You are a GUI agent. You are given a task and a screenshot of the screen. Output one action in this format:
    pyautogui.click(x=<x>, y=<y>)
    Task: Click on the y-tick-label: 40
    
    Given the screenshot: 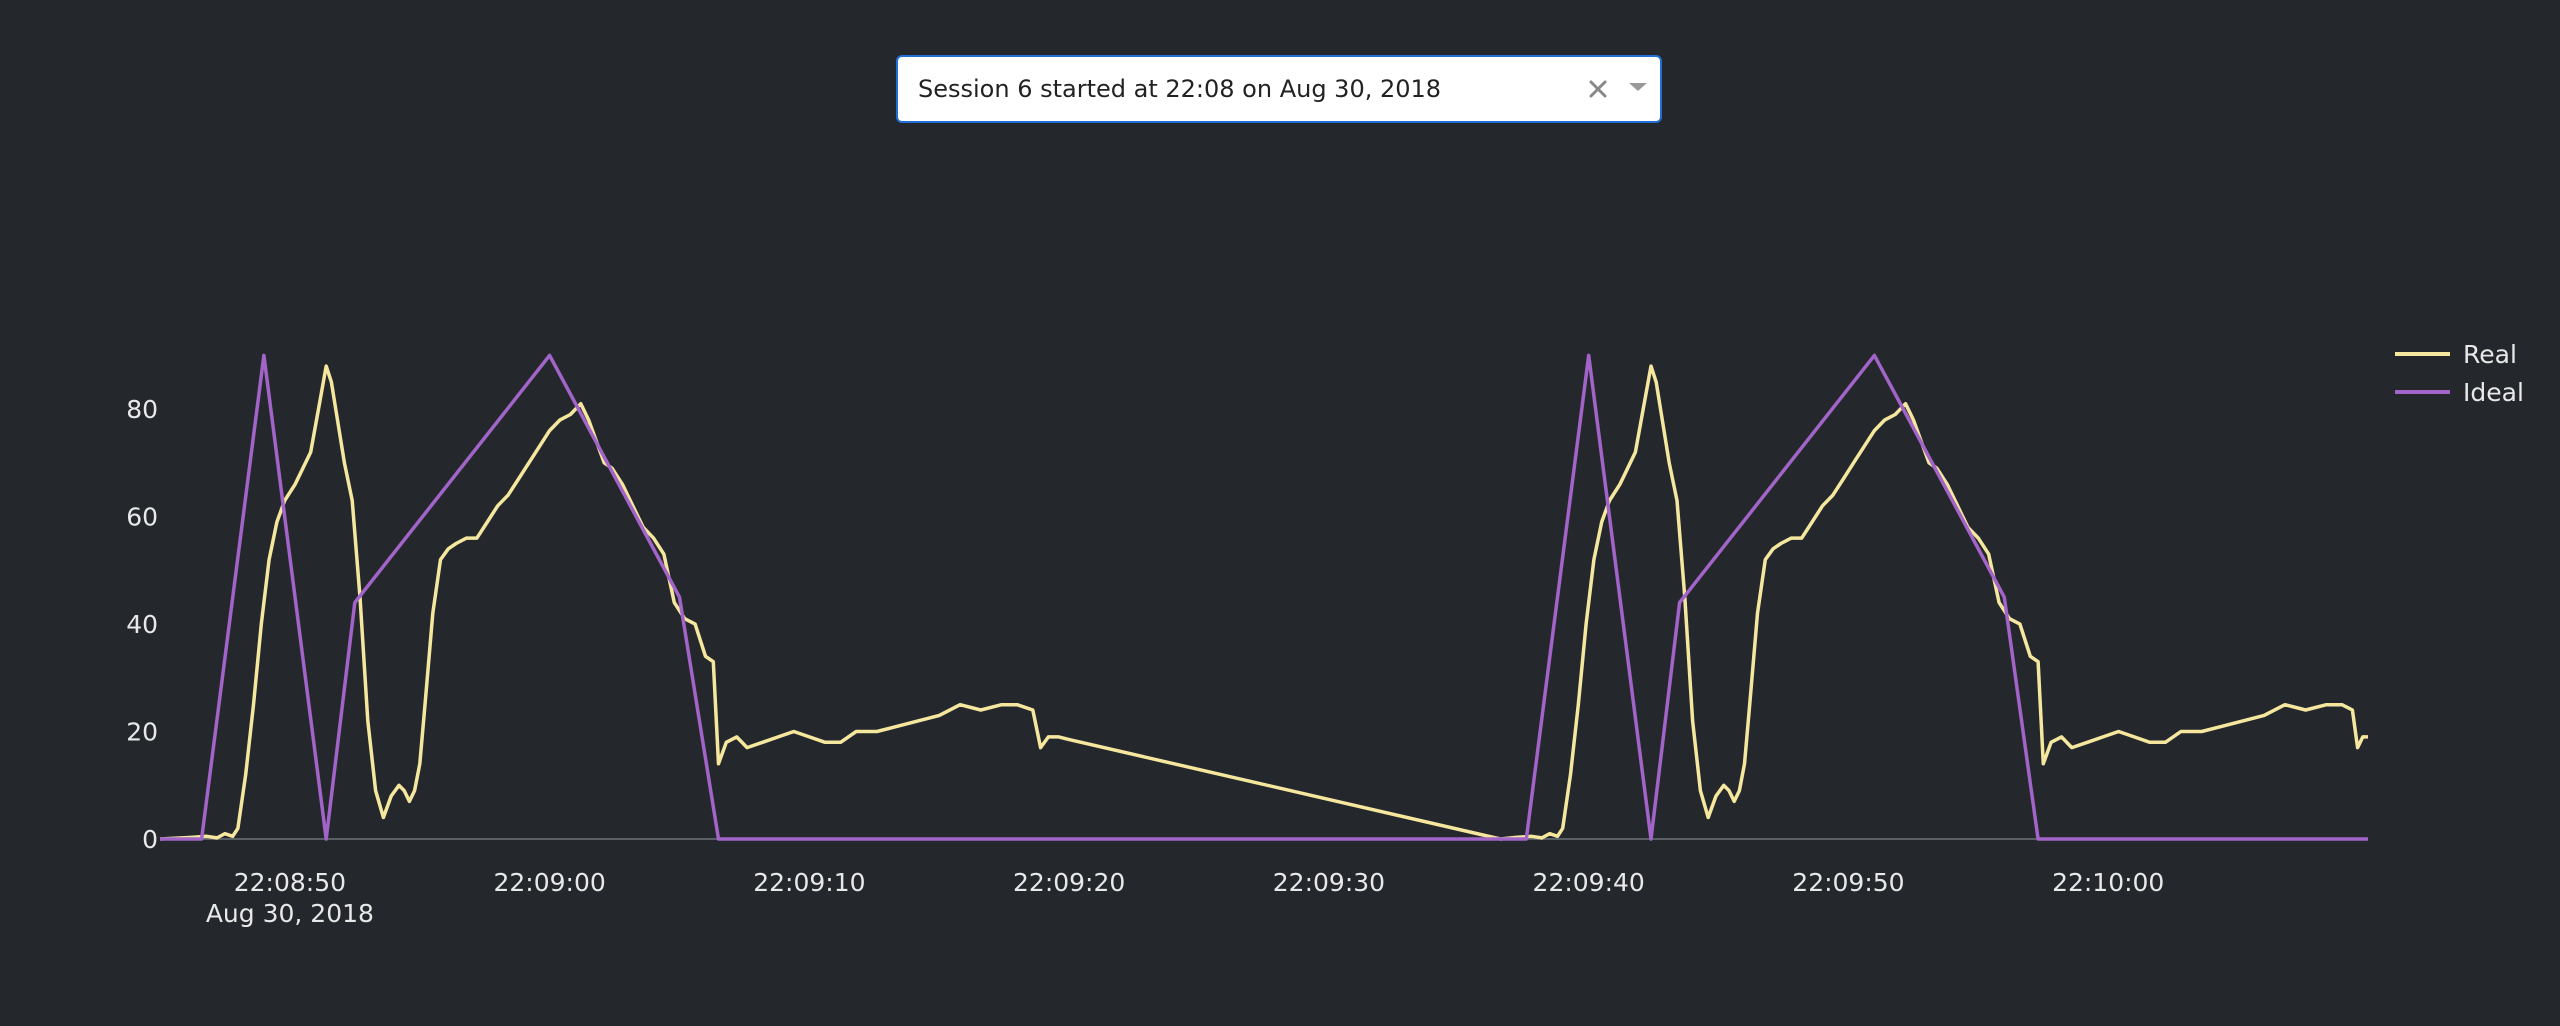 What is the action you would take?
    pyautogui.click(x=142, y=624)
    